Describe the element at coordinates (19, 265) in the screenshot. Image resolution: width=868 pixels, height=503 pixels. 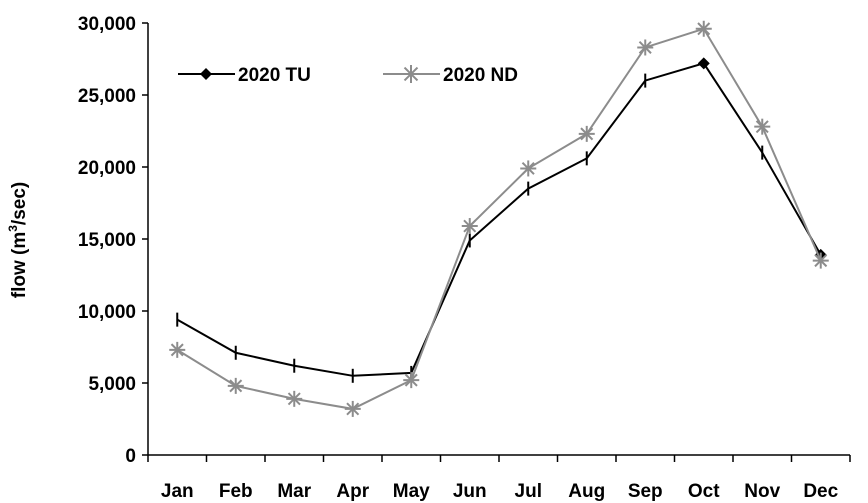
I see `y-axis-title-main: flow (m` at that location.